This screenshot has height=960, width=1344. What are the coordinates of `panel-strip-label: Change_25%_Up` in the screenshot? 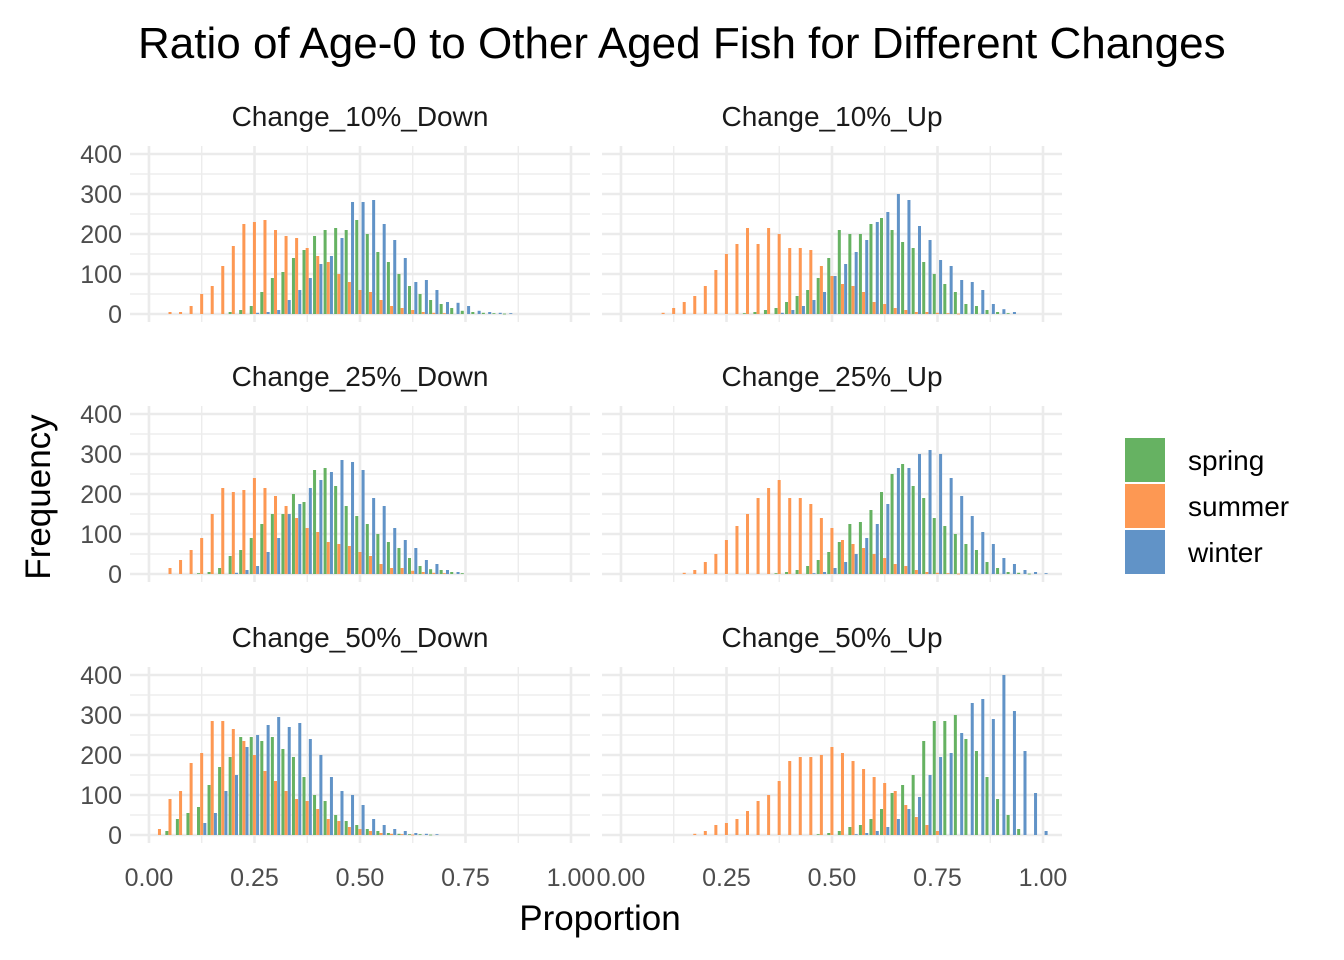 It's located at (831, 376).